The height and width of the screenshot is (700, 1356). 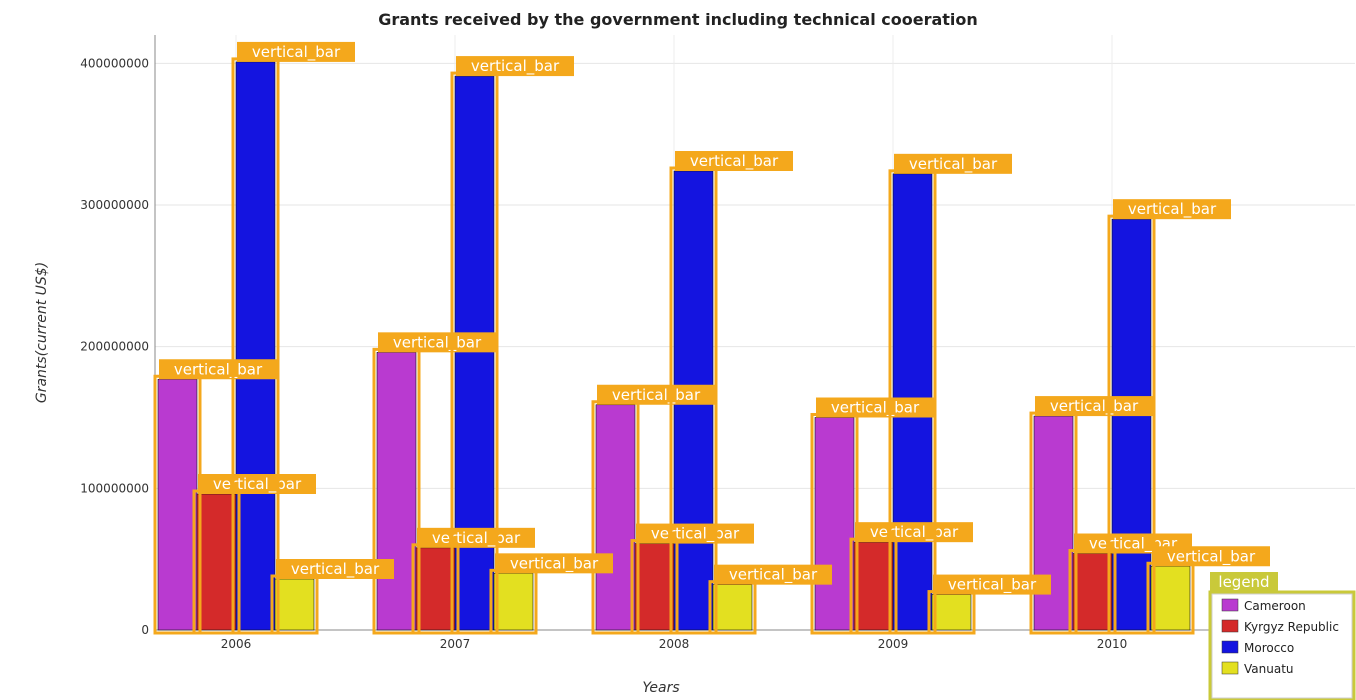 What do you see at coordinates (660, 688) in the screenshot?
I see `x-axis-label: Years` at bounding box center [660, 688].